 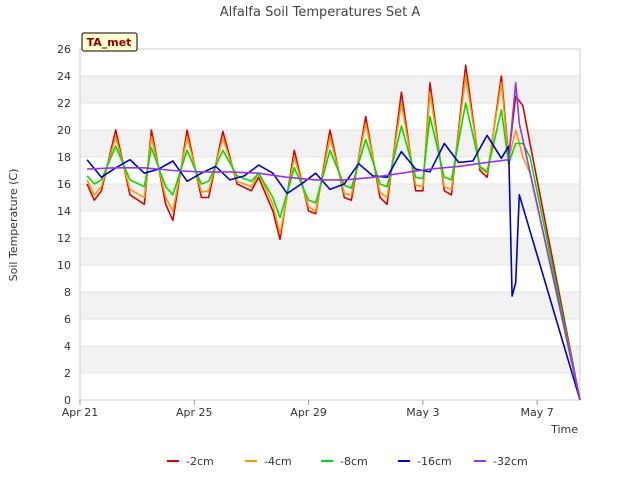 I want to click on y-tick-label: 18, so click(x=64, y=157).